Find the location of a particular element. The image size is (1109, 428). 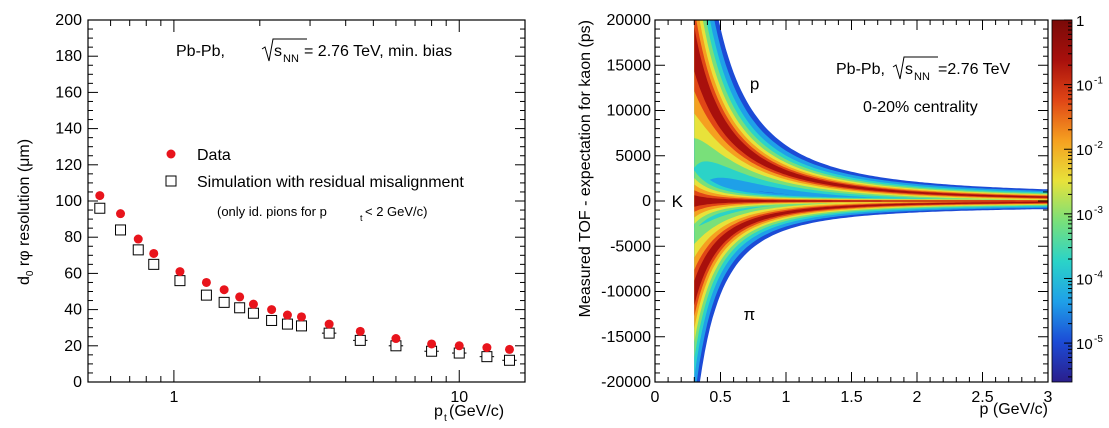

right-x-tick-label: 0.5 is located at coordinates (720, 397).